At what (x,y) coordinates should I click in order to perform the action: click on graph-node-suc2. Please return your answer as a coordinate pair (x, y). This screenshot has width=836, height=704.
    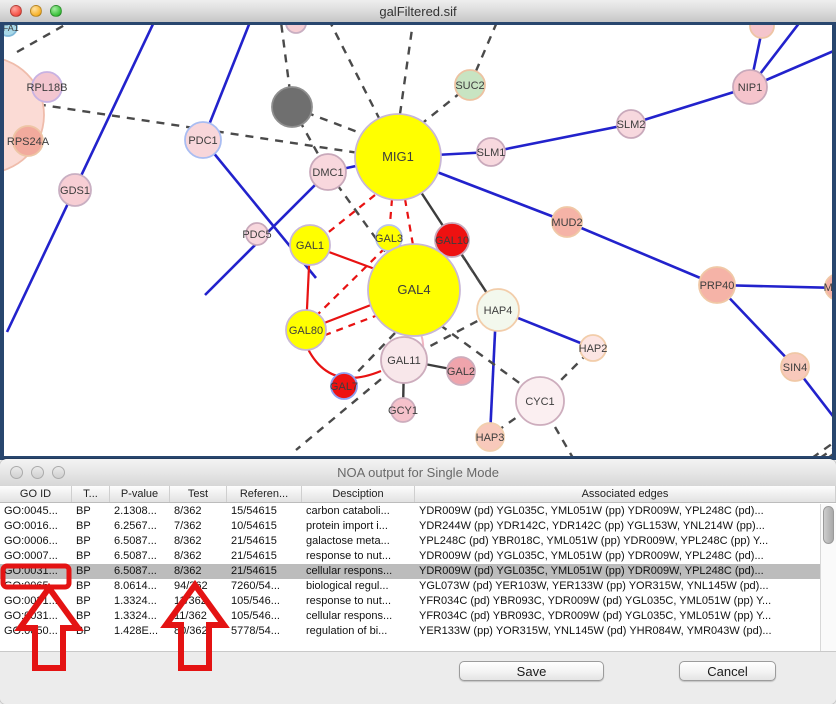
    Looking at the image, I should click on (470, 85).